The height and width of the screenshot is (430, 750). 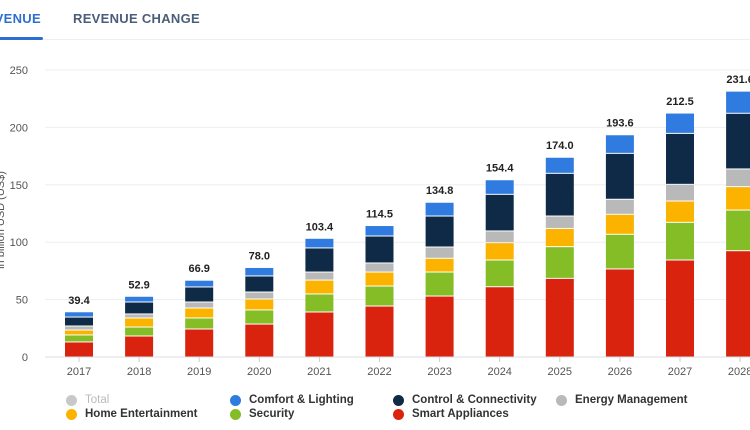 I want to click on x-tick-label: 2021, so click(x=319, y=372).